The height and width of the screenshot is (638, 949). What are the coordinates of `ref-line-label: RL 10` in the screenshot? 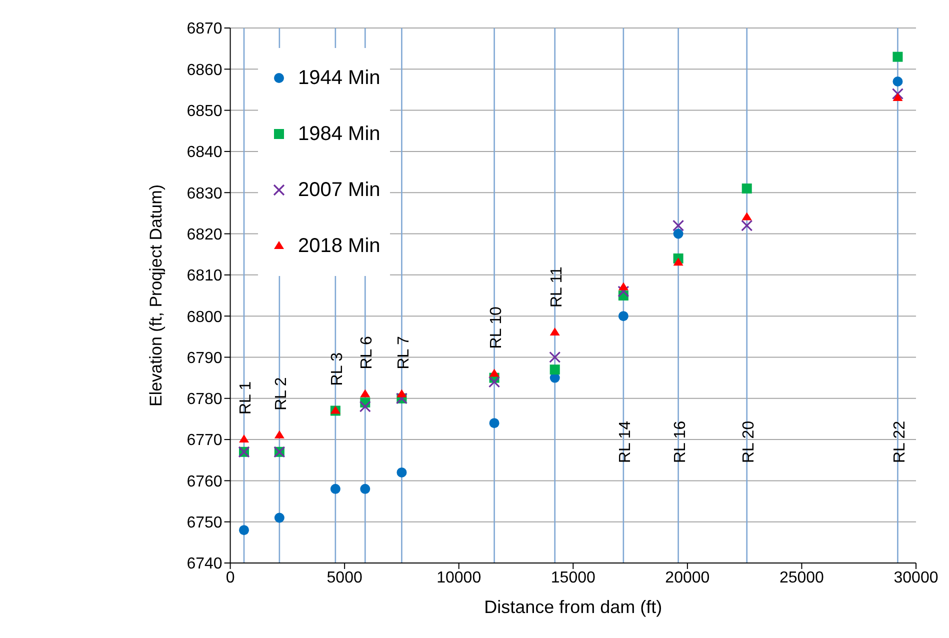 It's located at (496, 327).